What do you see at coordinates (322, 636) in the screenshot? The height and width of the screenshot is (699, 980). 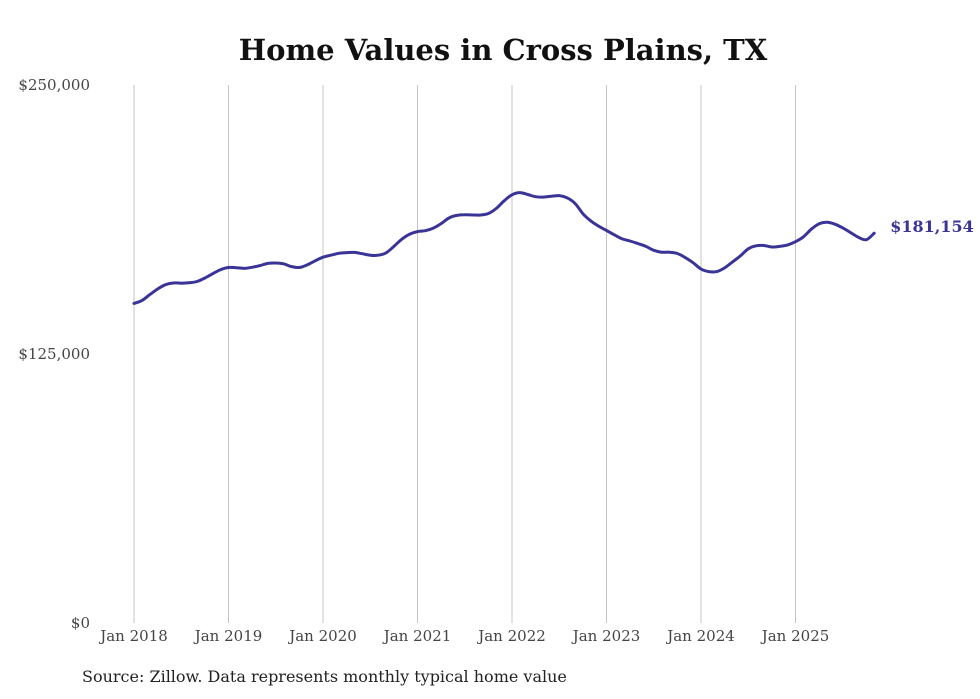 I see `x-tick-label: Jan 2020` at bounding box center [322, 636].